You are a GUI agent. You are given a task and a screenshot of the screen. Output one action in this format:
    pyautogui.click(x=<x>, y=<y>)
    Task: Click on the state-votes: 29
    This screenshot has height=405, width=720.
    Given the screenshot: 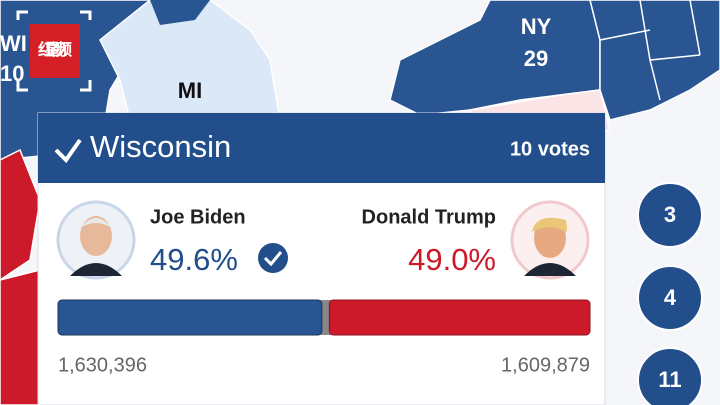 What is the action you would take?
    pyautogui.click(x=536, y=58)
    